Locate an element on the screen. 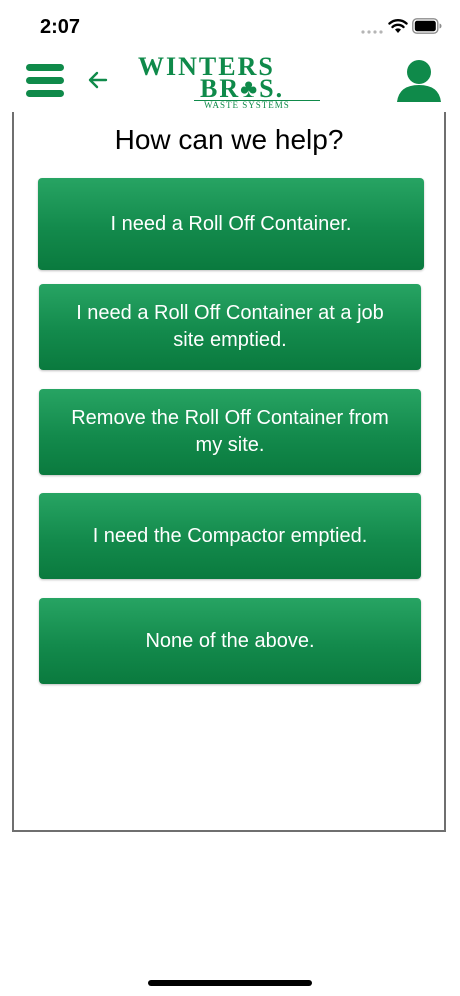  status-time: 2:07 is located at coordinates (60, 27).